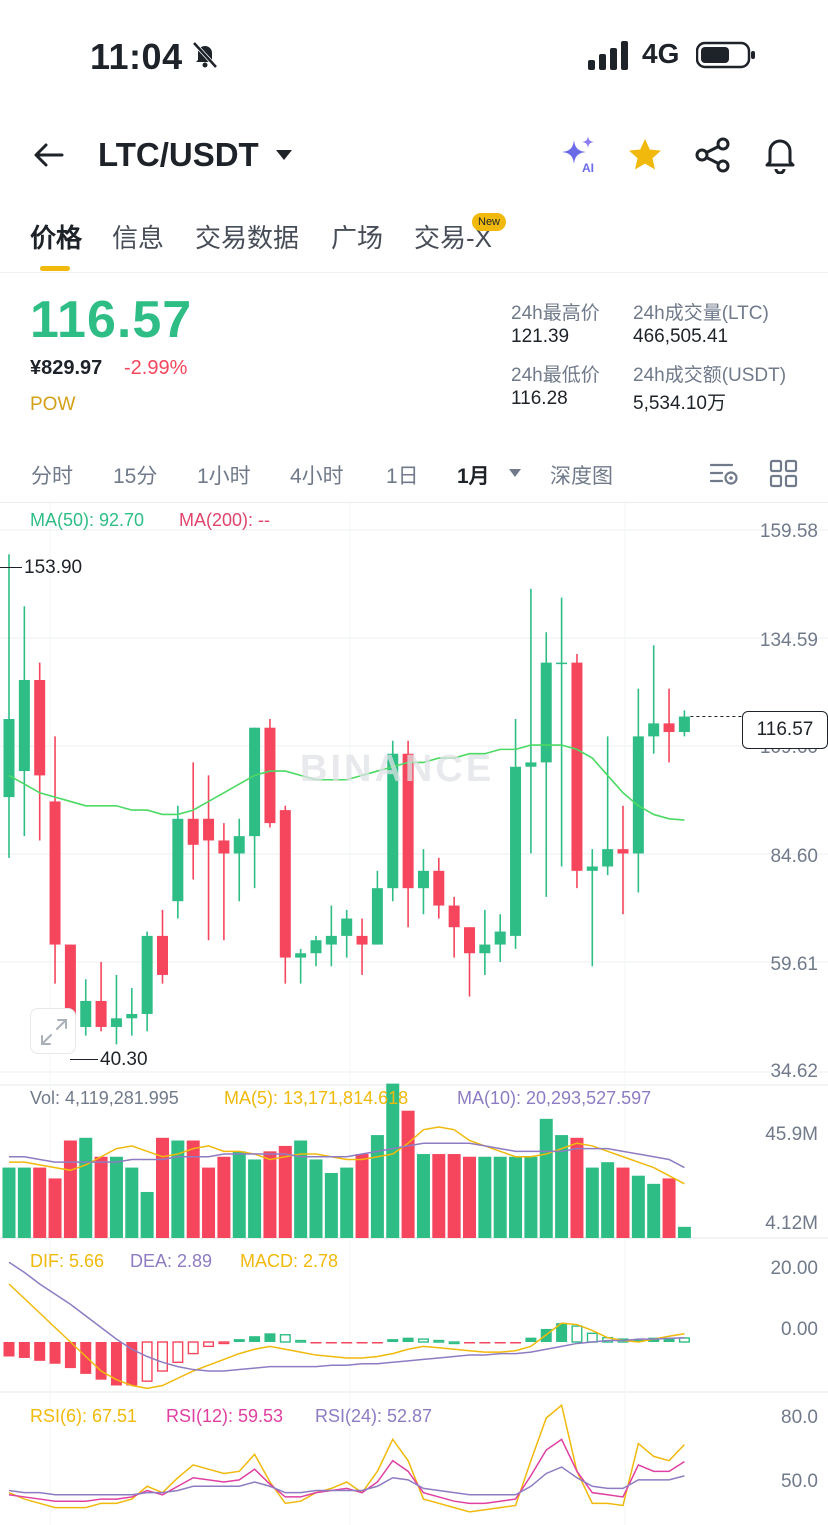 The height and width of the screenshot is (1525, 828). Describe the element at coordinates (111, 320) in the screenshot. I see `last-price: 116.57` at that location.